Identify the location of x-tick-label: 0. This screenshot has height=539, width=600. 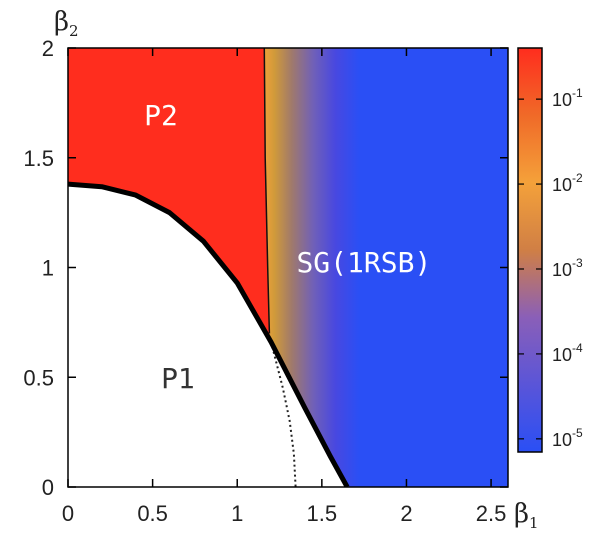
(68, 513).